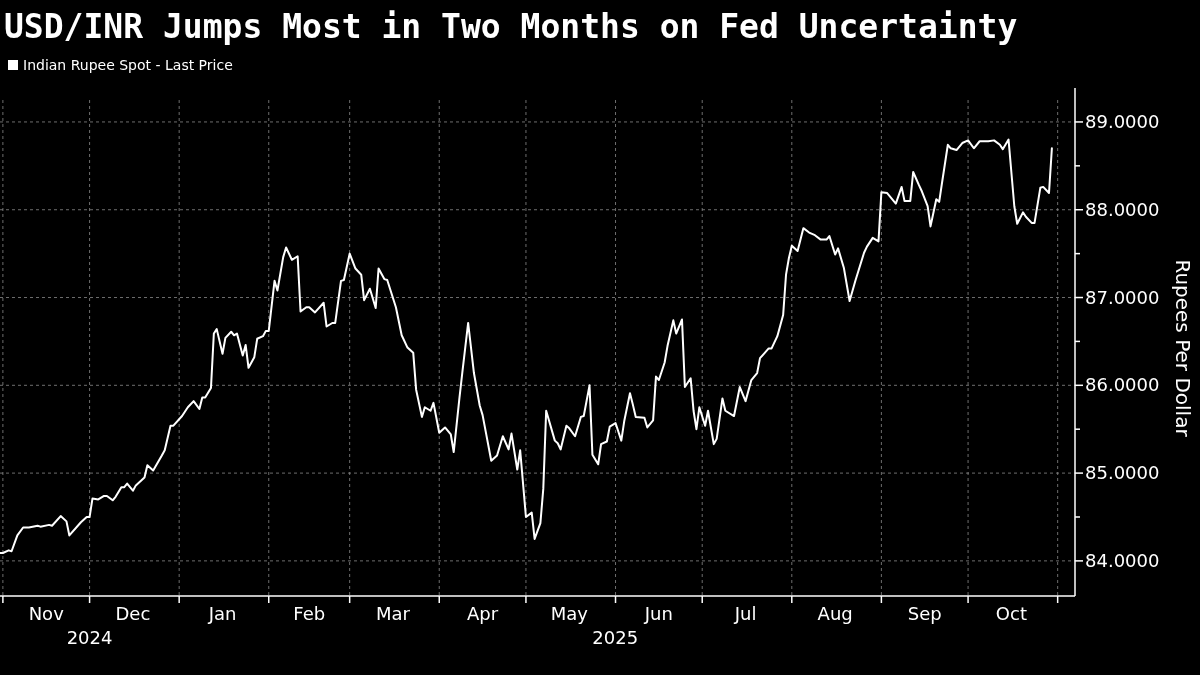 This screenshot has width=1200, height=675. What do you see at coordinates (222, 613) in the screenshot?
I see `x-tick-label: Jan` at bounding box center [222, 613].